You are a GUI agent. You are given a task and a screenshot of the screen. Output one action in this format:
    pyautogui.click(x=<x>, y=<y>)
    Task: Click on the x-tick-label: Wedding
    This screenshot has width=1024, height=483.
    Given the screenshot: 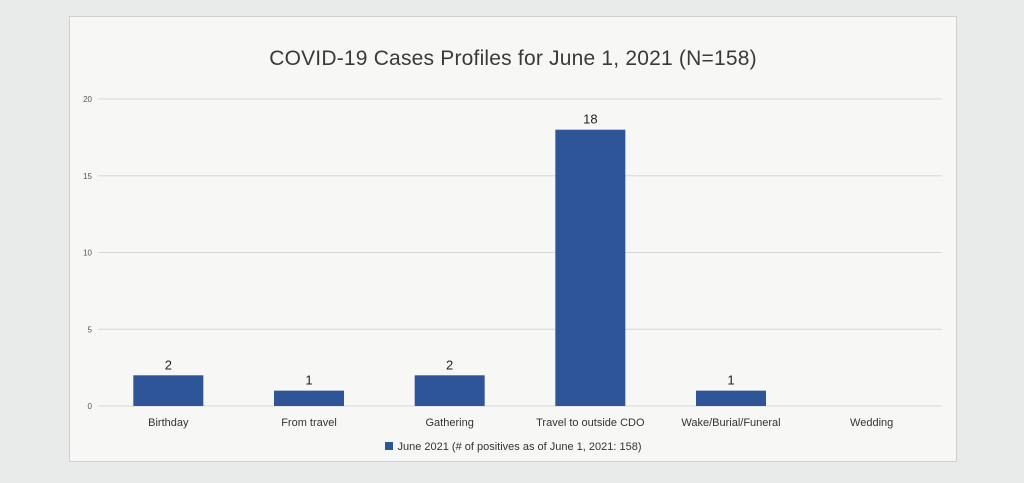 What is the action you would take?
    pyautogui.click(x=871, y=423)
    